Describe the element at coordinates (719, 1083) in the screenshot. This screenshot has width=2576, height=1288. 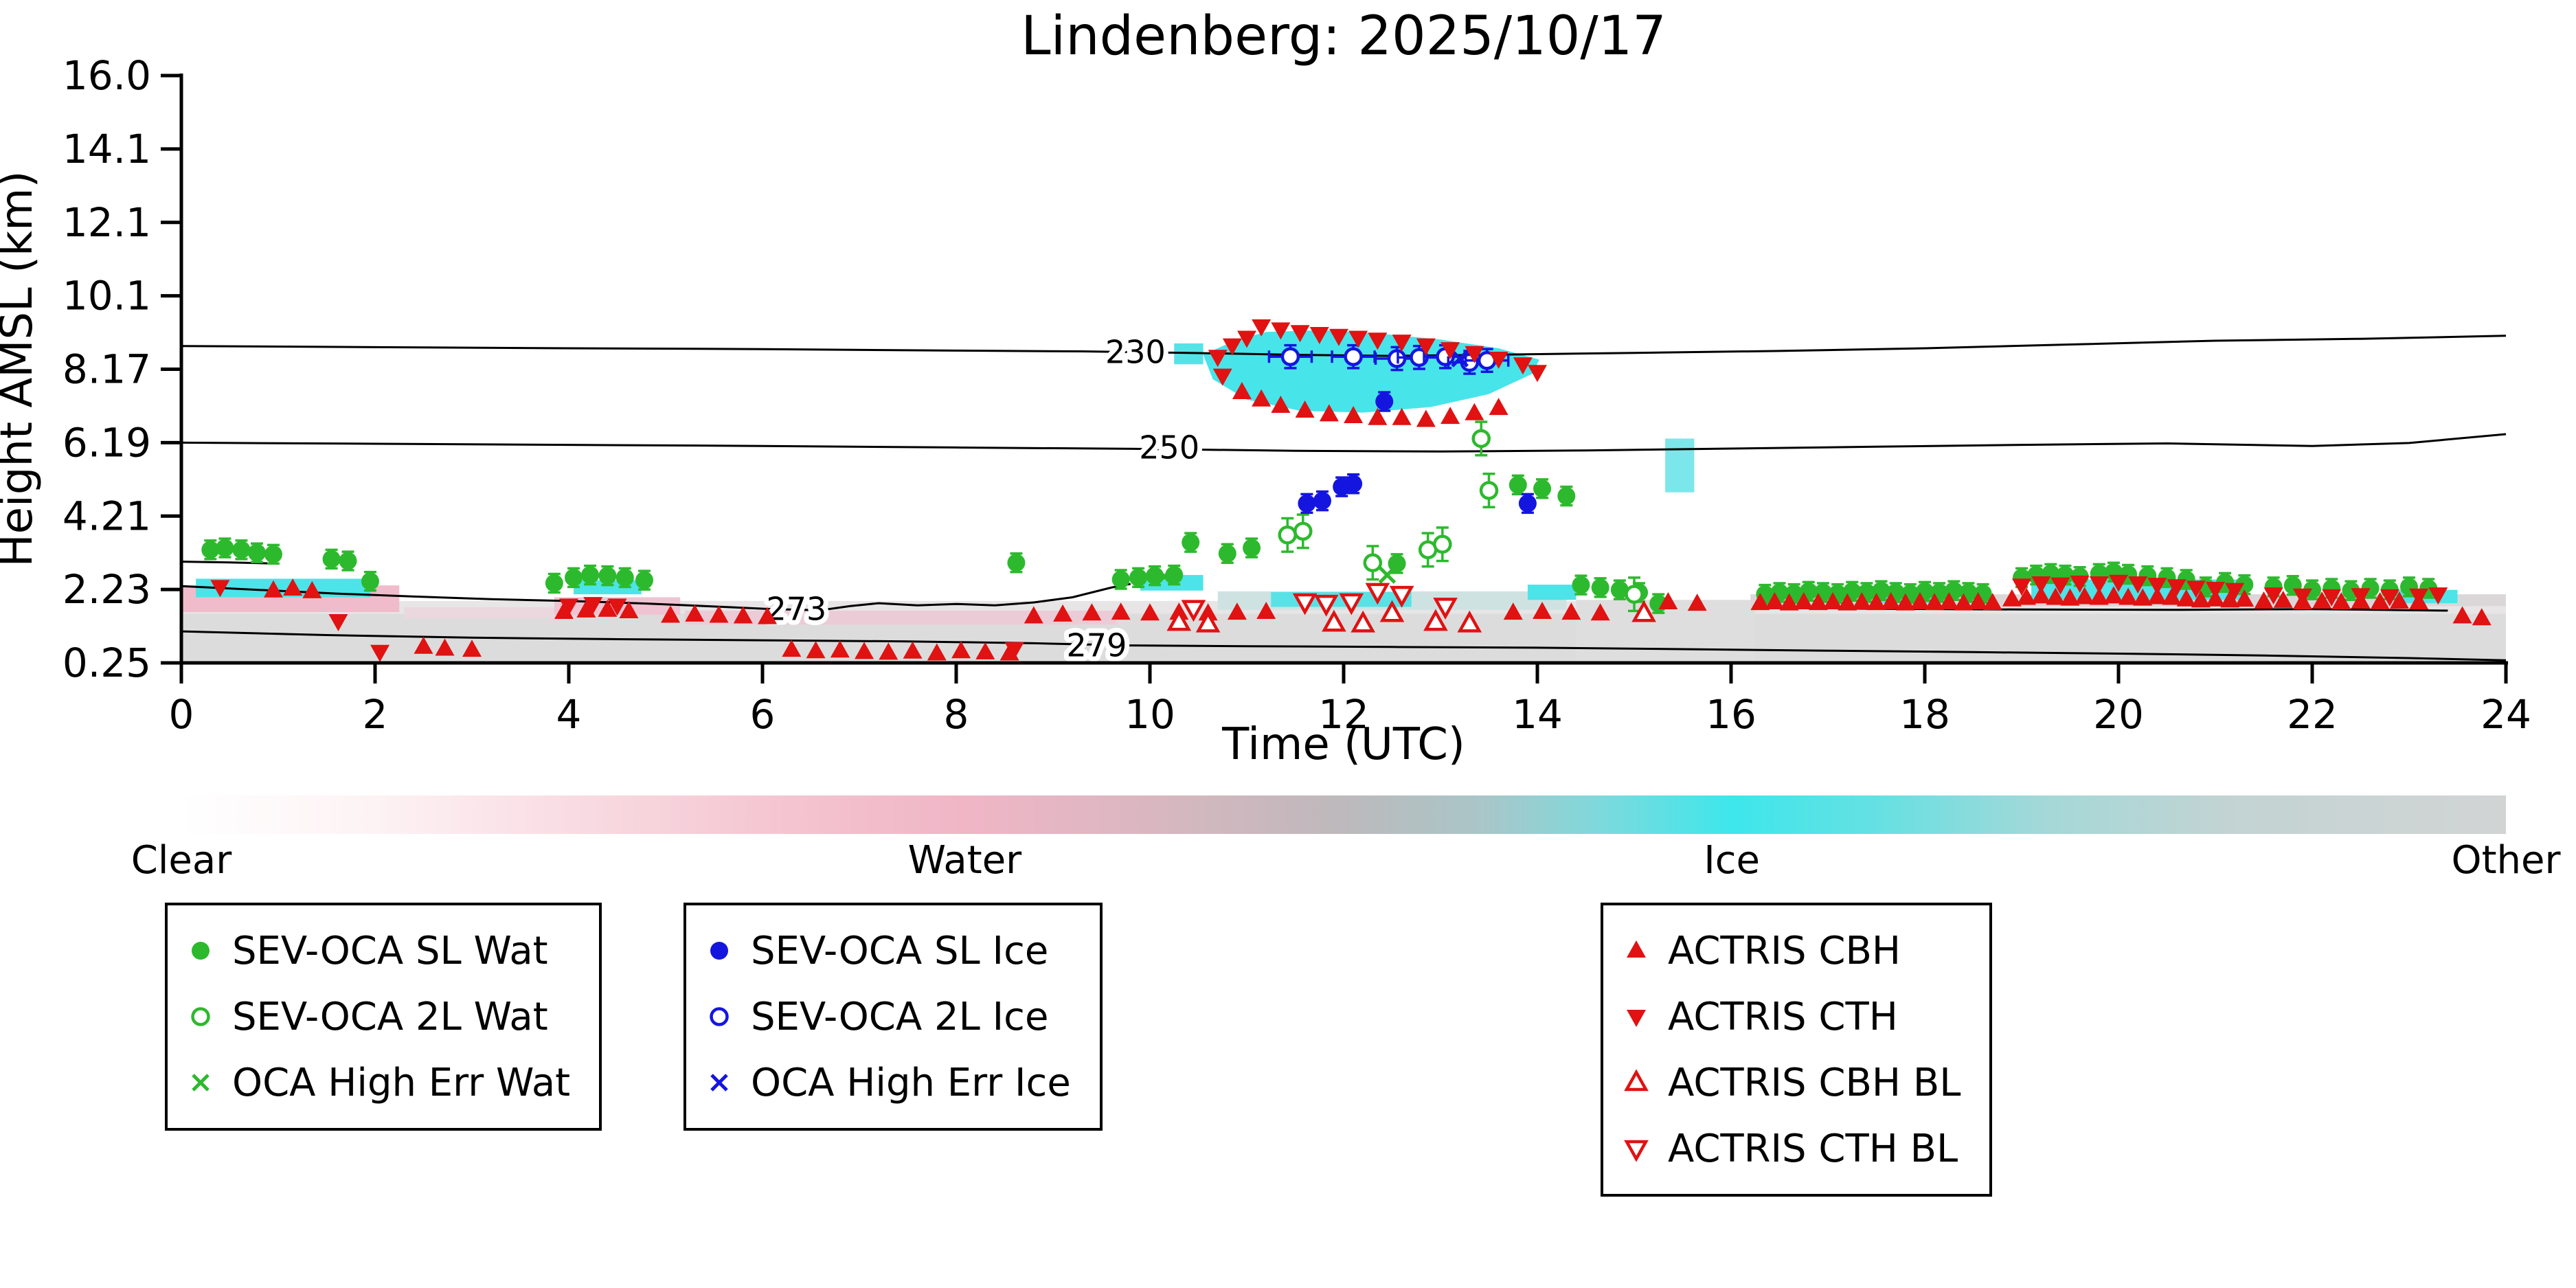
I see `point-oca-high-err-ice` at that location.